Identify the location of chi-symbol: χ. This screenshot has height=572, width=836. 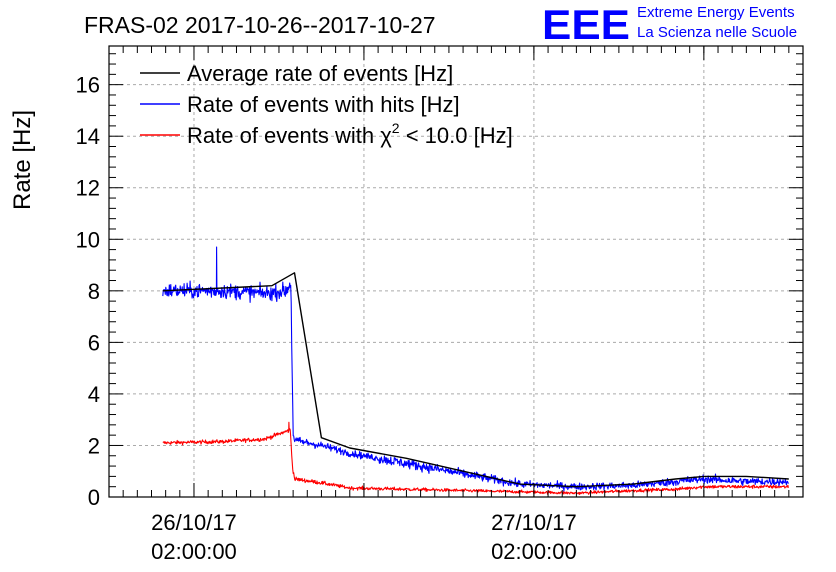
(386, 135).